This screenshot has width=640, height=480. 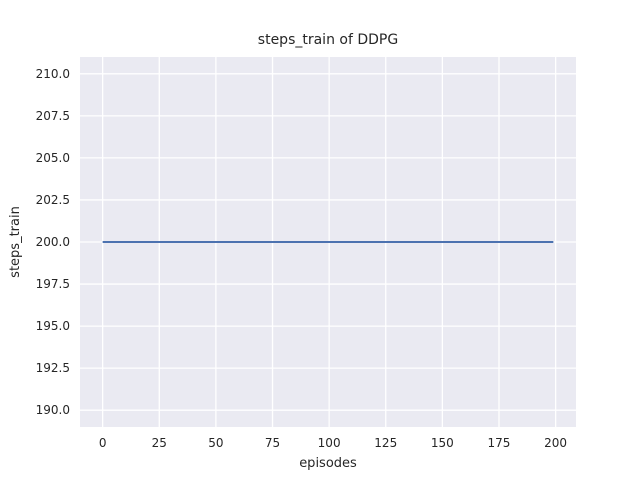 I want to click on x-tick-label: 200, so click(x=556, y=443).